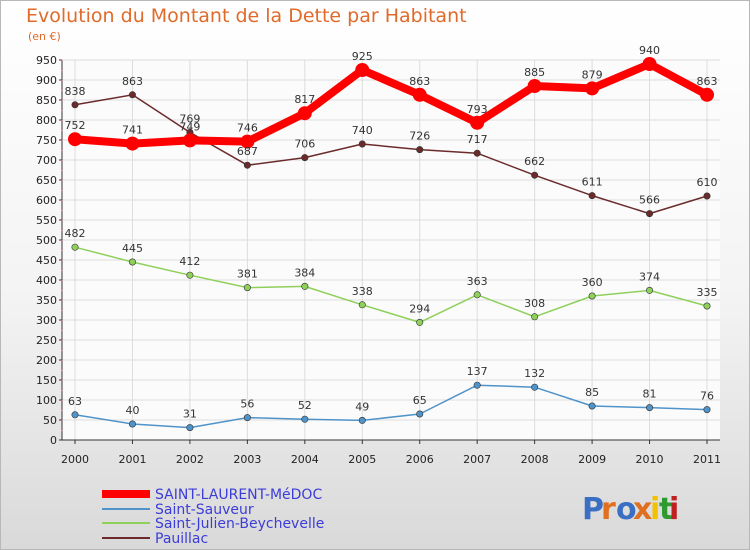 The height and width of the screenshot is (550, 750). What do you see at coordinates (642, 509) in the screenshot?
I see `logo-letter: x` at bounding box center [642, 509].